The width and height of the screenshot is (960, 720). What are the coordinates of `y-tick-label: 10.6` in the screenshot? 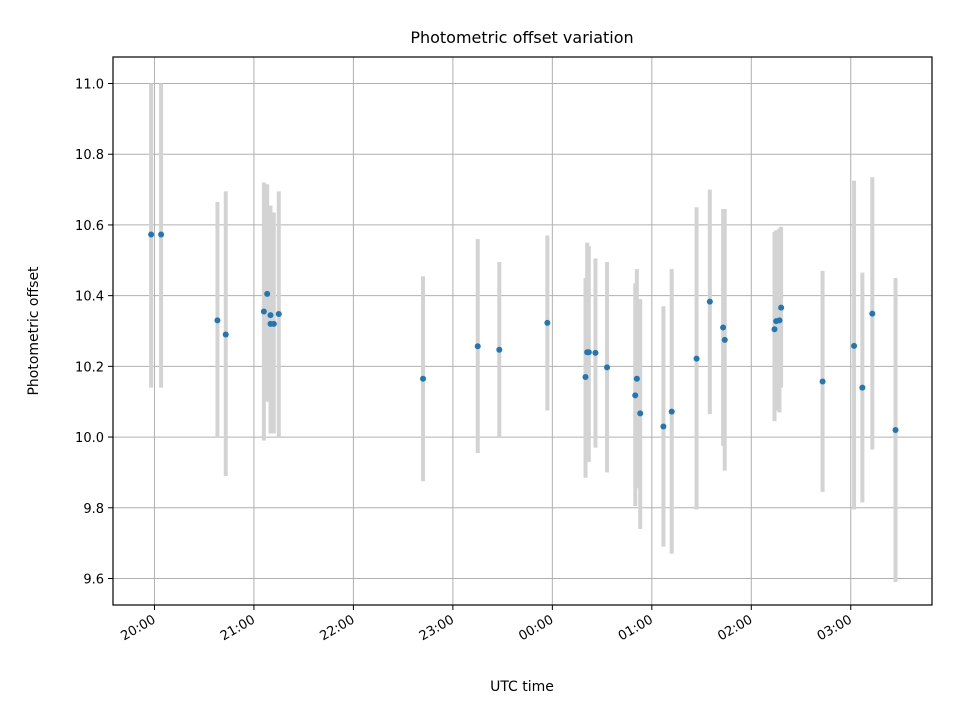 It's located at (89, 226).